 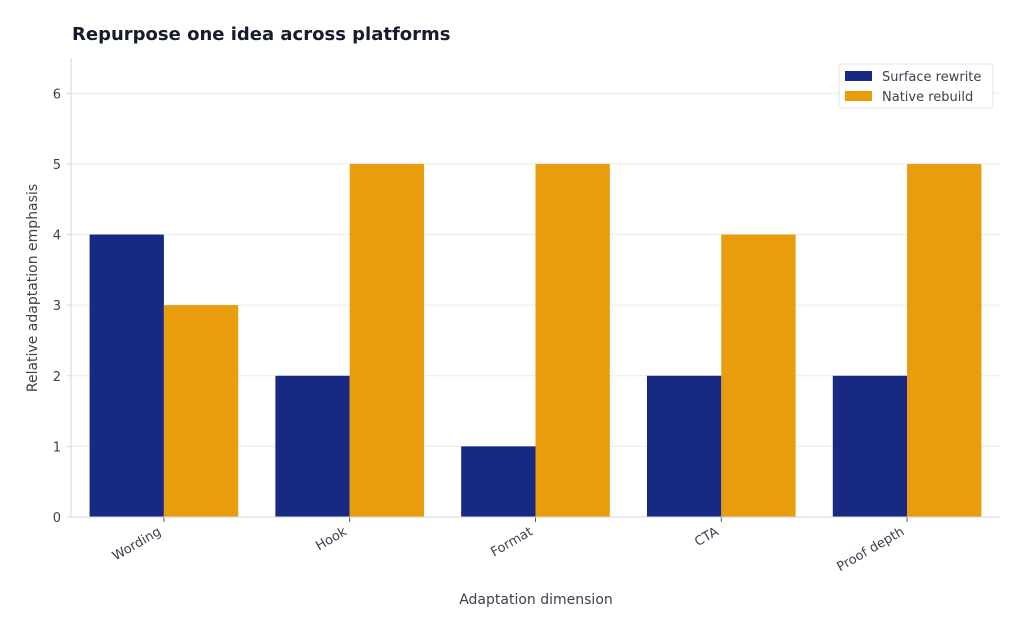 I want to click on legend-label: Surface rewrite, so click(x=931, y=77).